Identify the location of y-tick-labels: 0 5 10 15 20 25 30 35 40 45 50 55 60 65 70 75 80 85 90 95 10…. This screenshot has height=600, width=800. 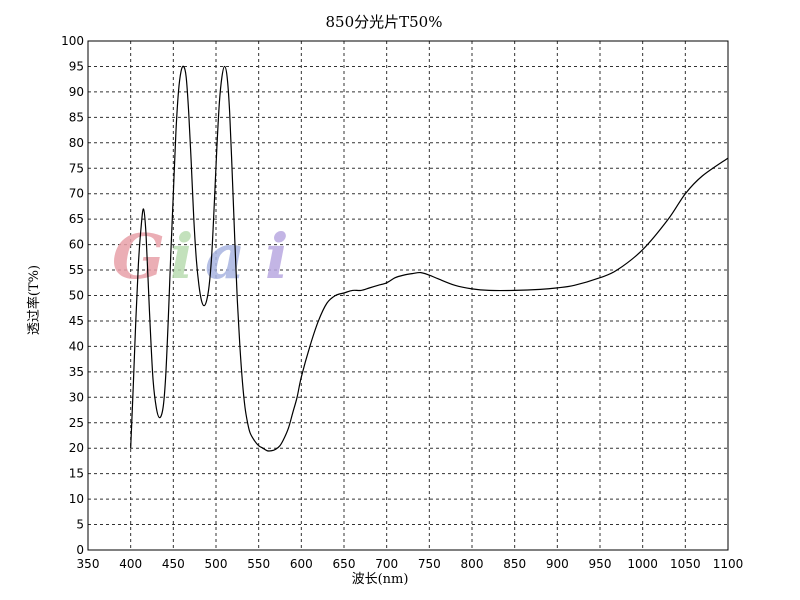
(72, 295).